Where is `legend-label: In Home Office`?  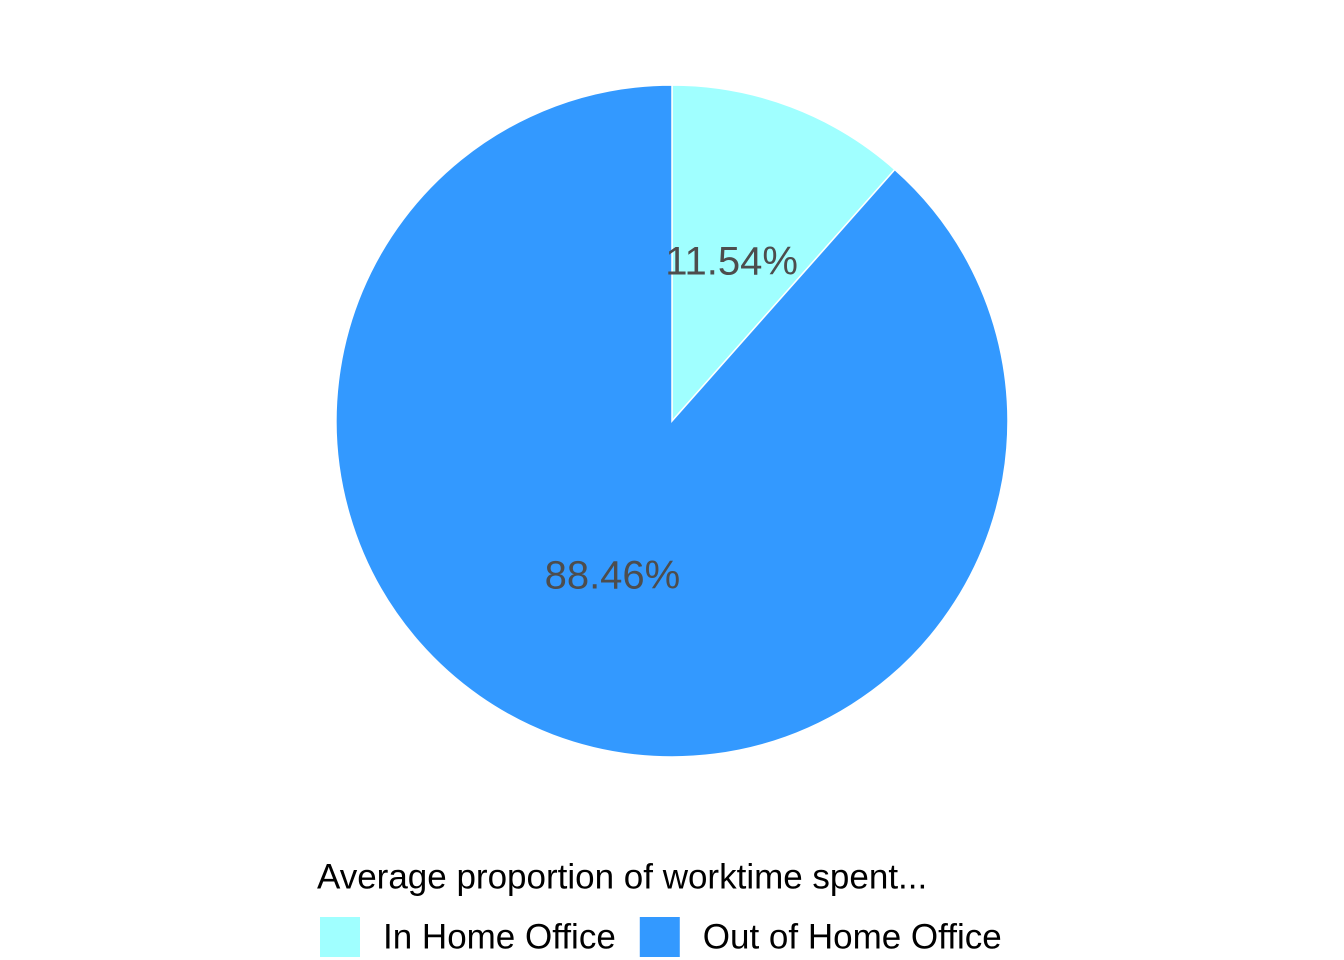
legend-label: In Home Office is located at coordinates (499, 936).